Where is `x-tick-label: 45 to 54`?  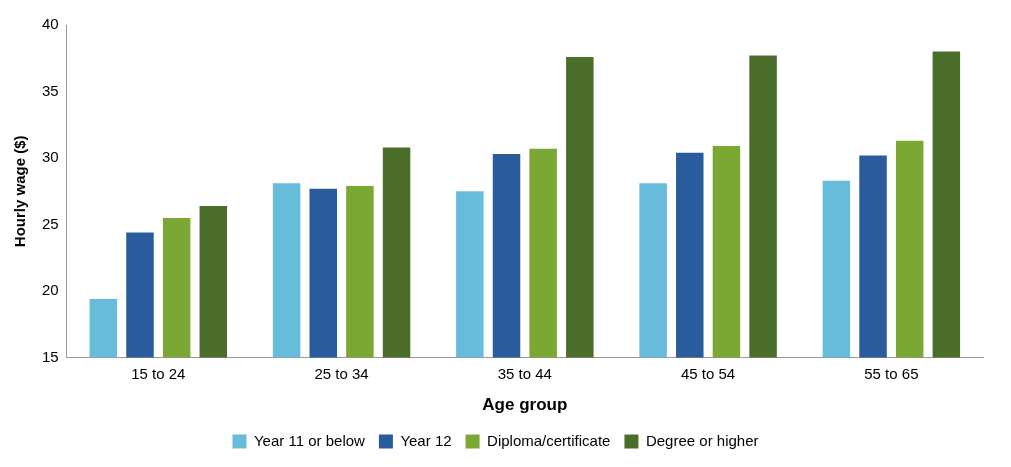 x-tick-label: 45 to 54 is located at coordinates (708, 373).